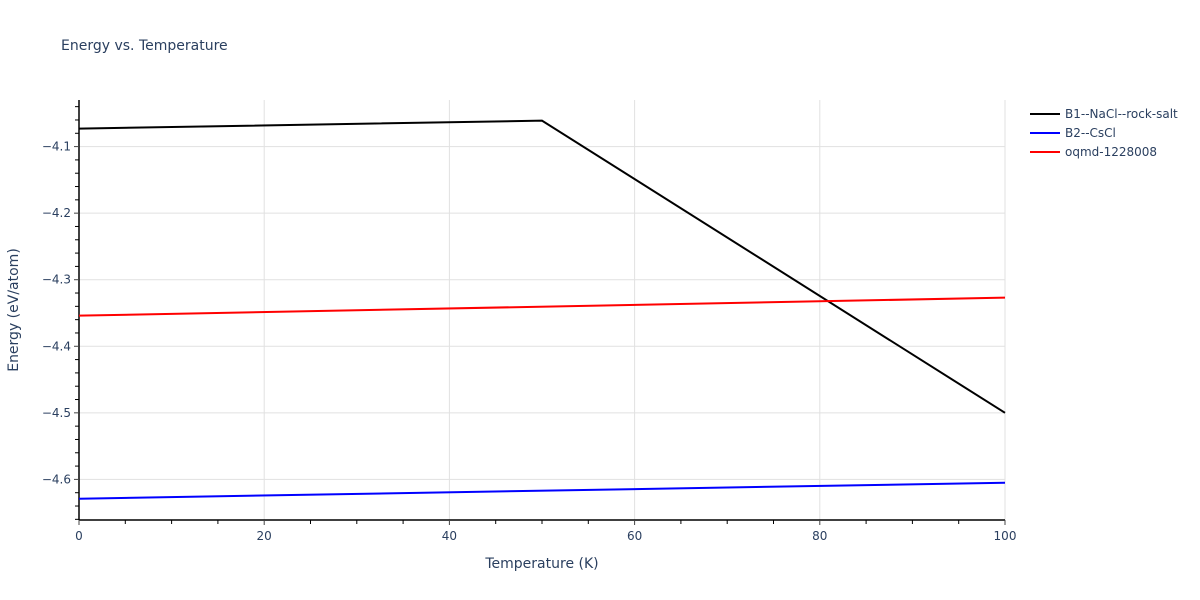 This screenshot has width=1200, height=600. I want to click on legend-item: B2--CsCl, so click(1073, 133).